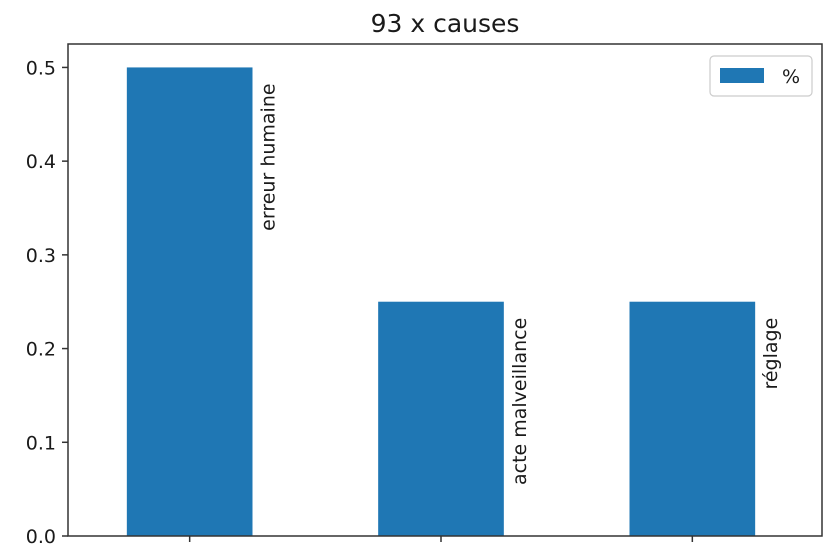 The height and width of the screenshot is (548, 828). Describe the element at coordinates (41, 256) in the screenshot. I see `y-tick-label: 0.3` at that location.